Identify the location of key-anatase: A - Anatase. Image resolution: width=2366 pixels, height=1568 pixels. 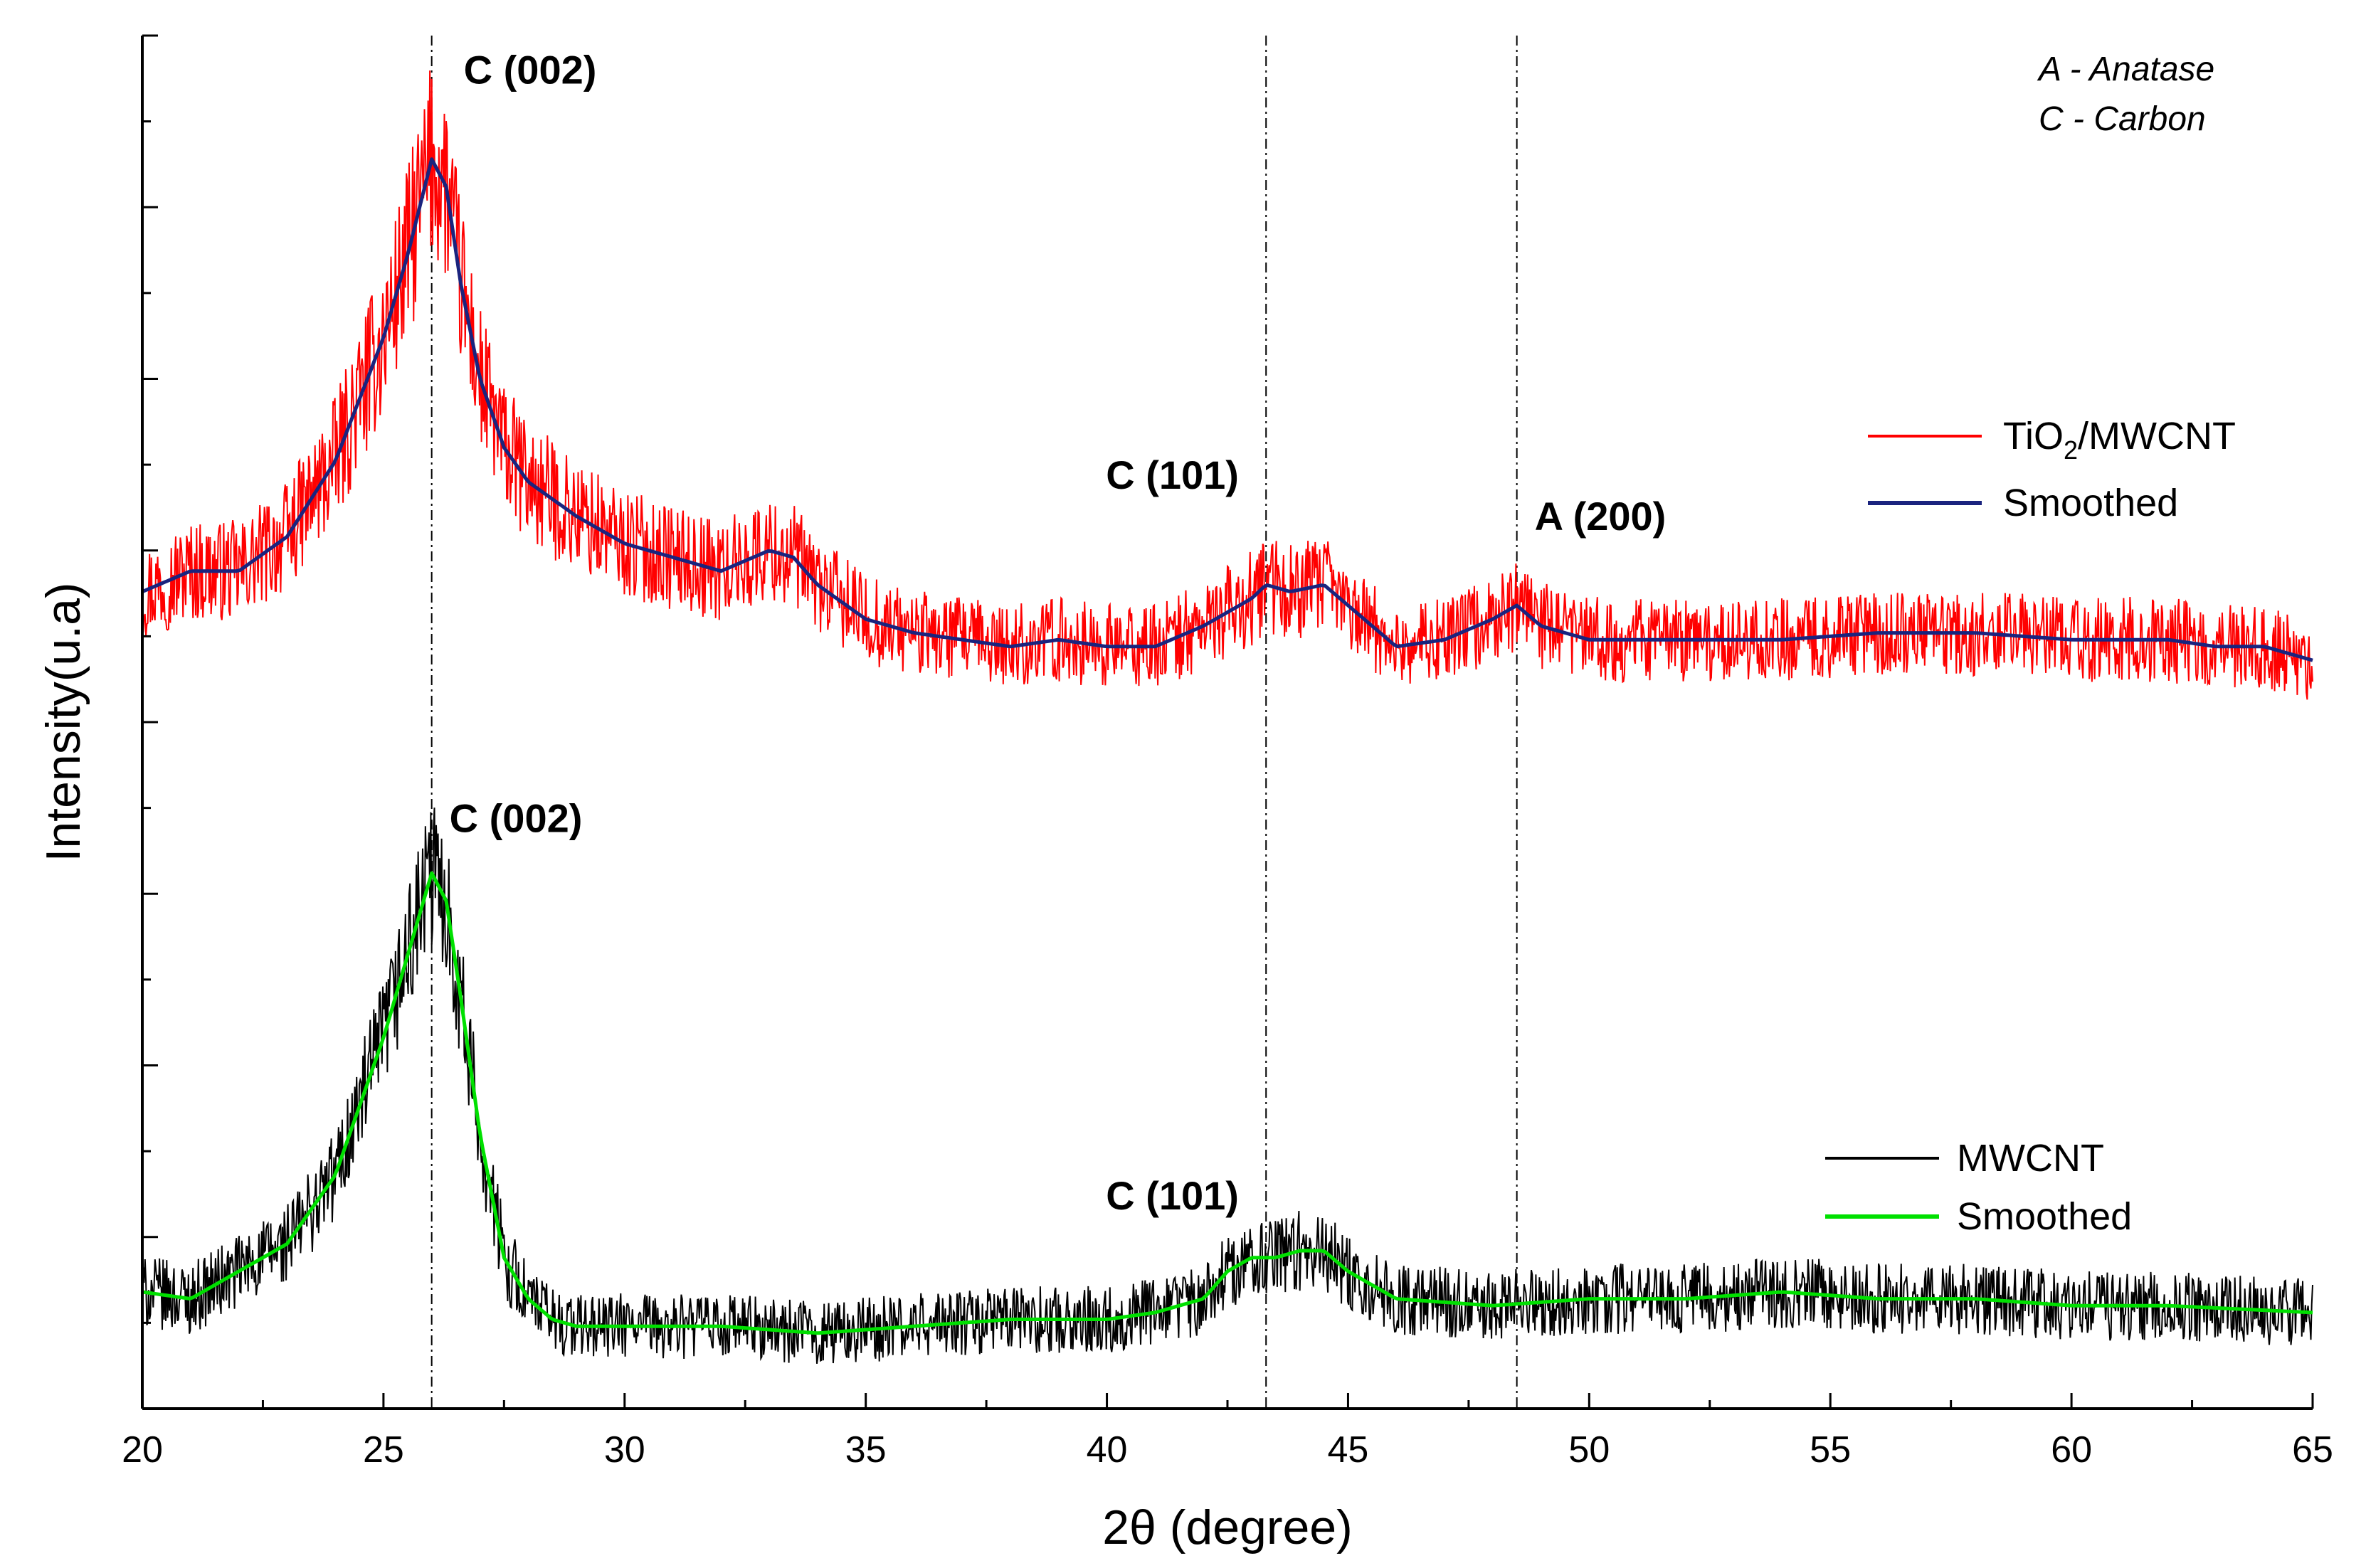
(2125, 69).